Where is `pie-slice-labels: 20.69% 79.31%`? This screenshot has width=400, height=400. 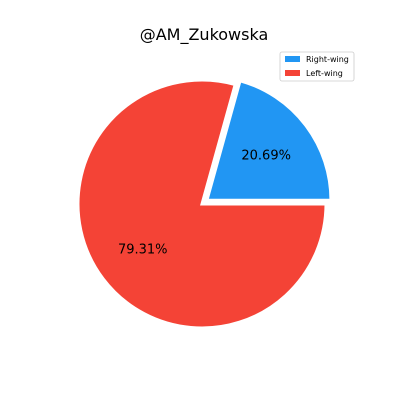
pie-slice-labels: 20.69% 79.31% is located at coordinates (204, 203).